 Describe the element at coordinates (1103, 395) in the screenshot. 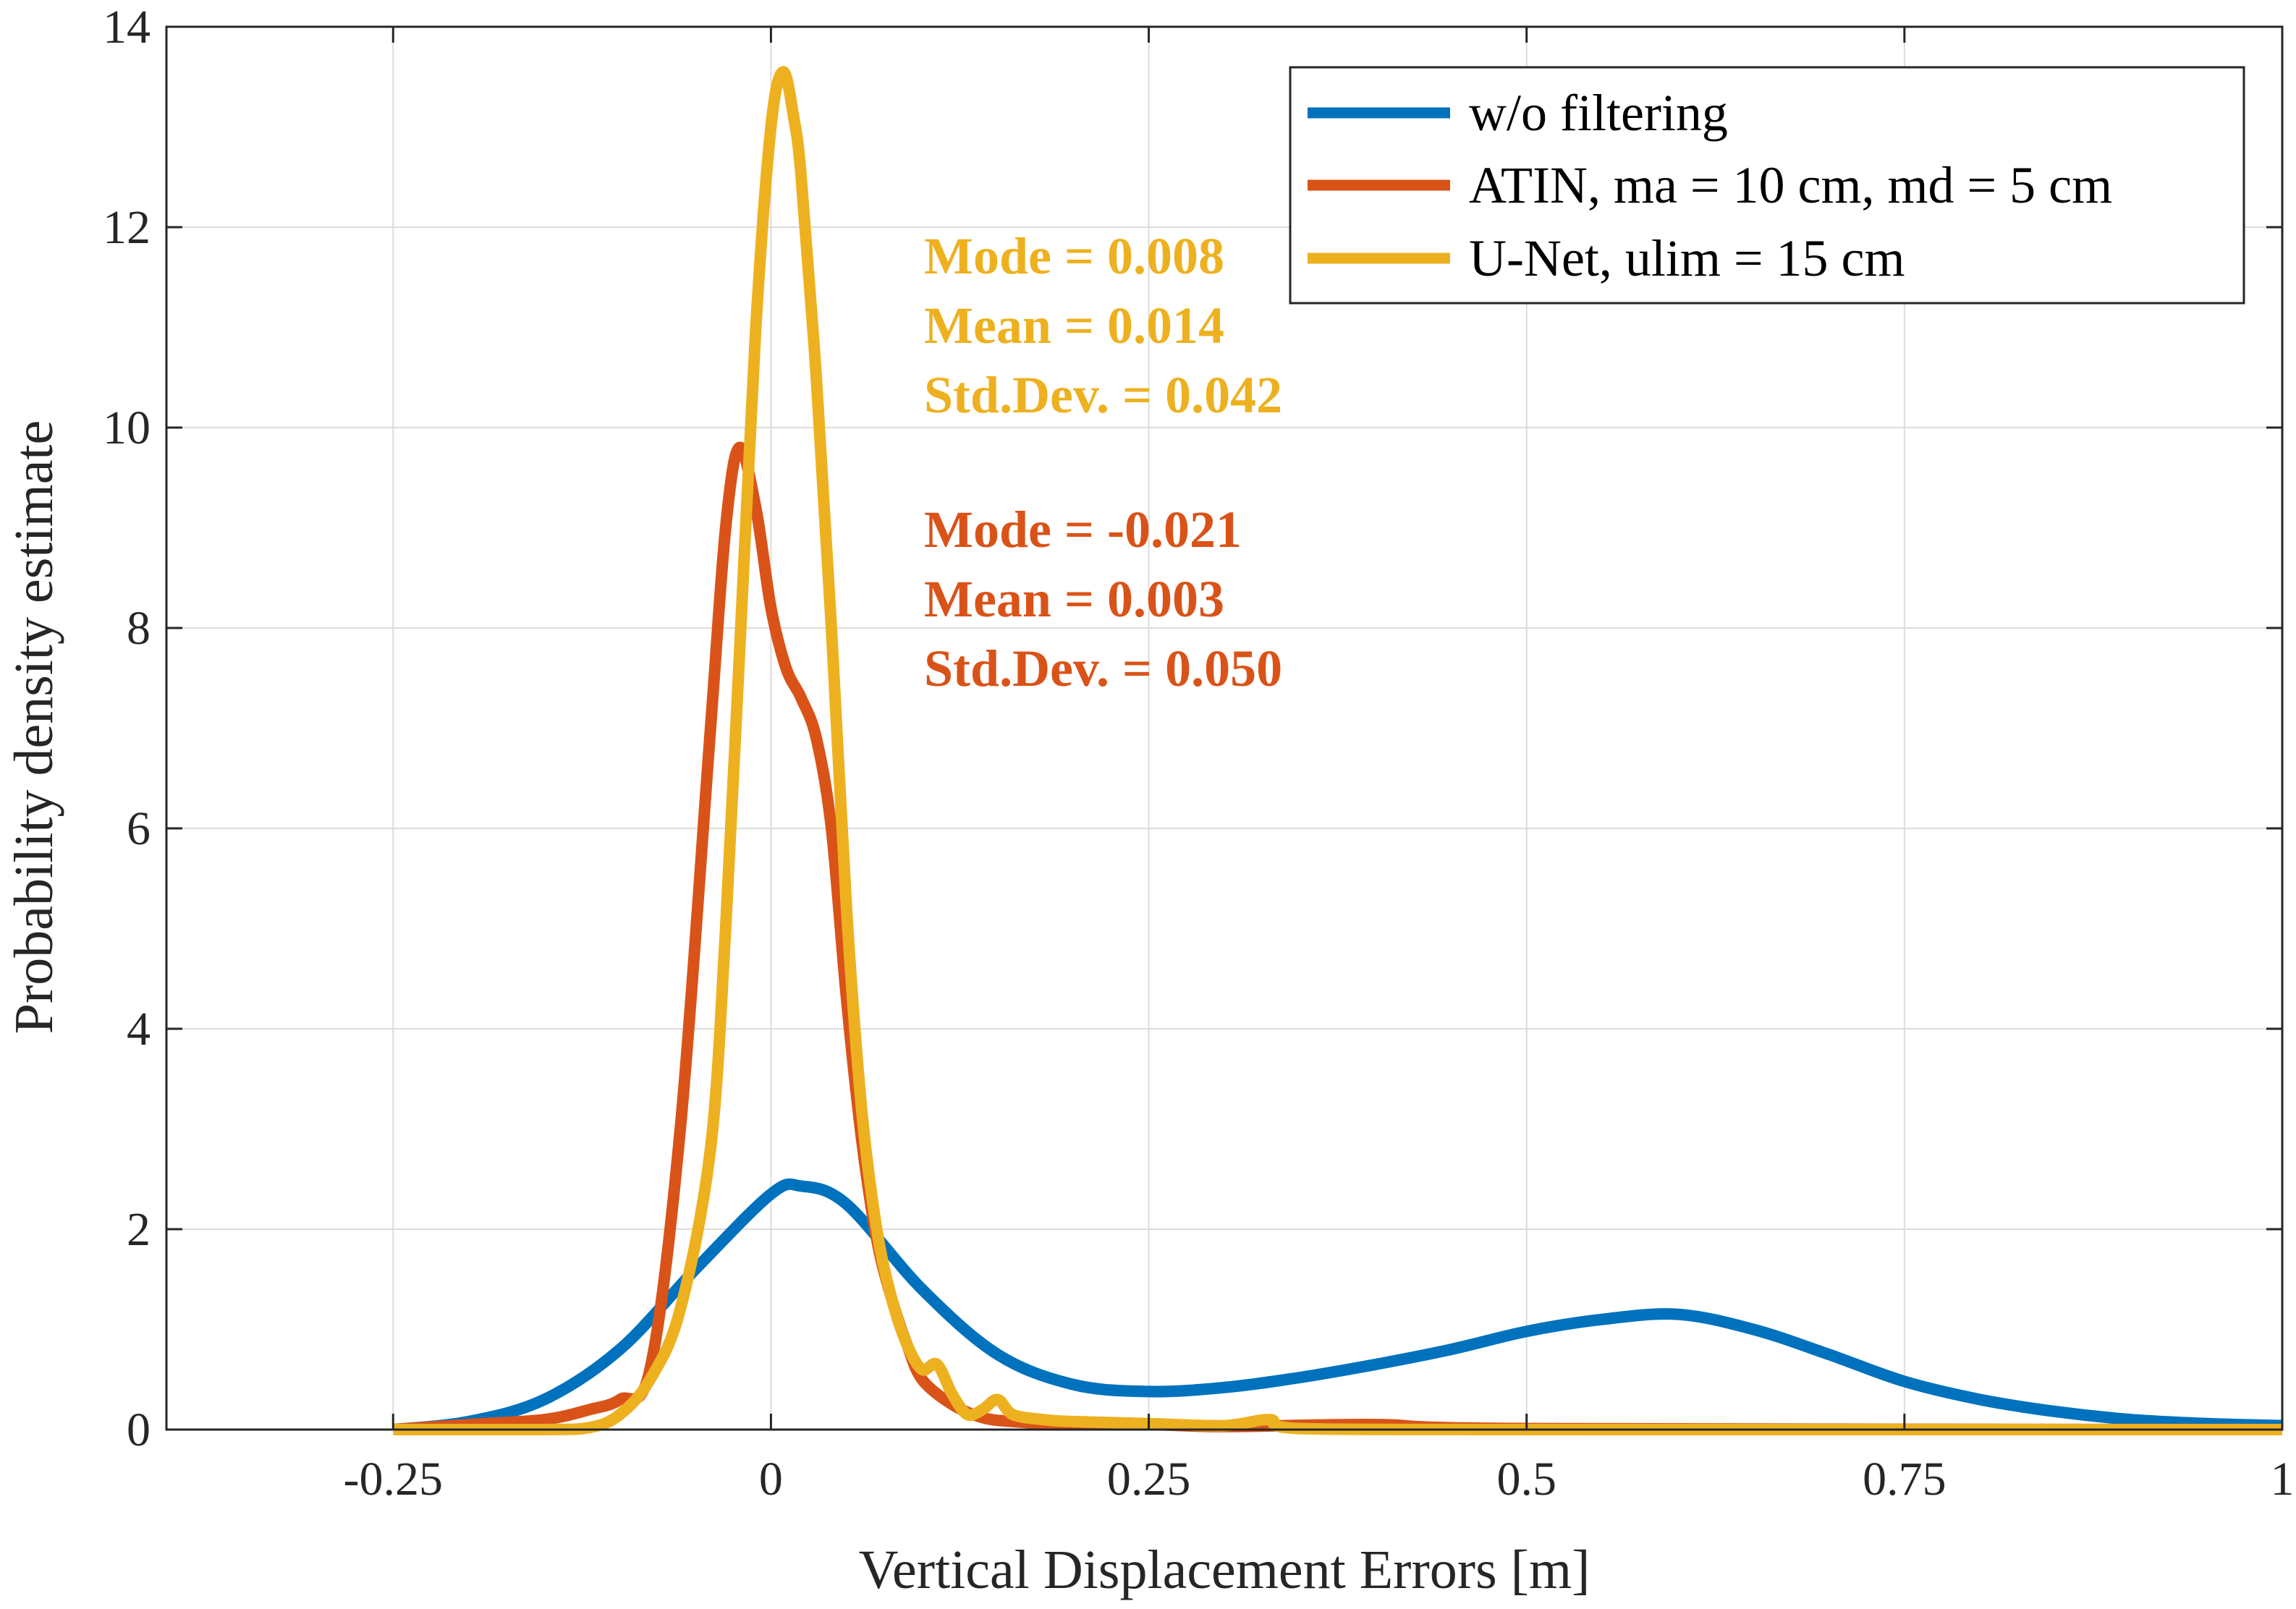

I see `stats-annotation: Std.Dev. = 0.042` at that location.